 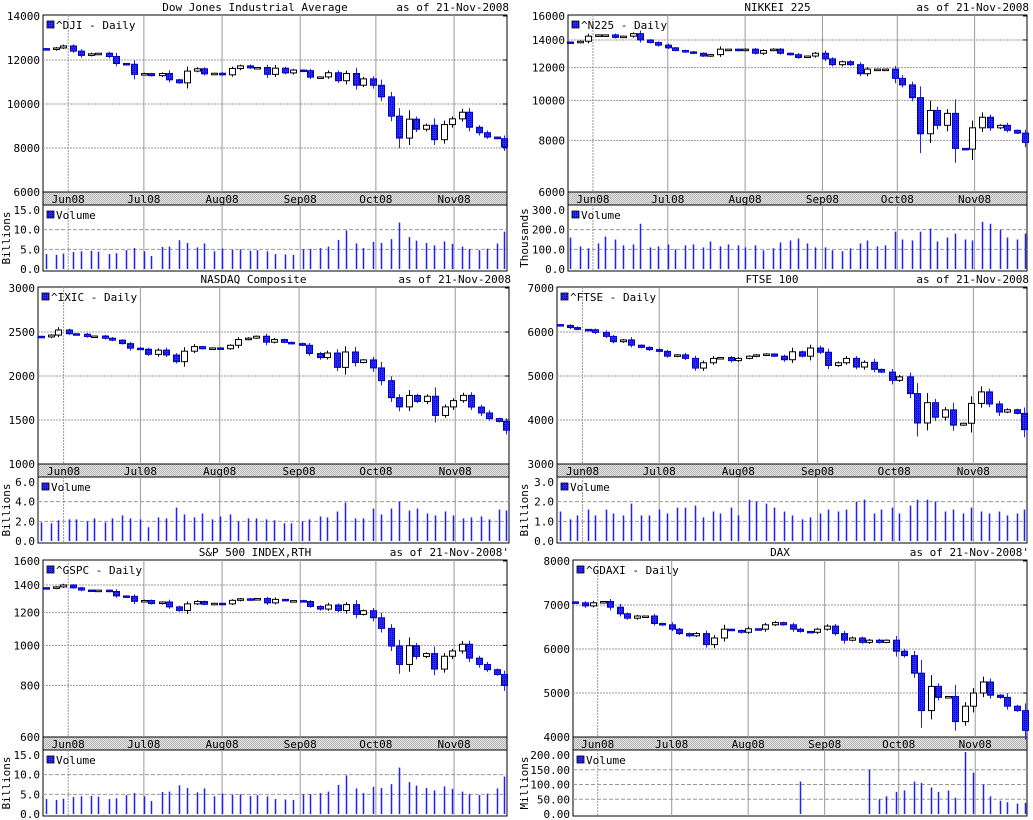 What do you see at coordinates (597, 744) in the screenshot?
I see `month-label: Jun08` at bounding box center [597, 744].